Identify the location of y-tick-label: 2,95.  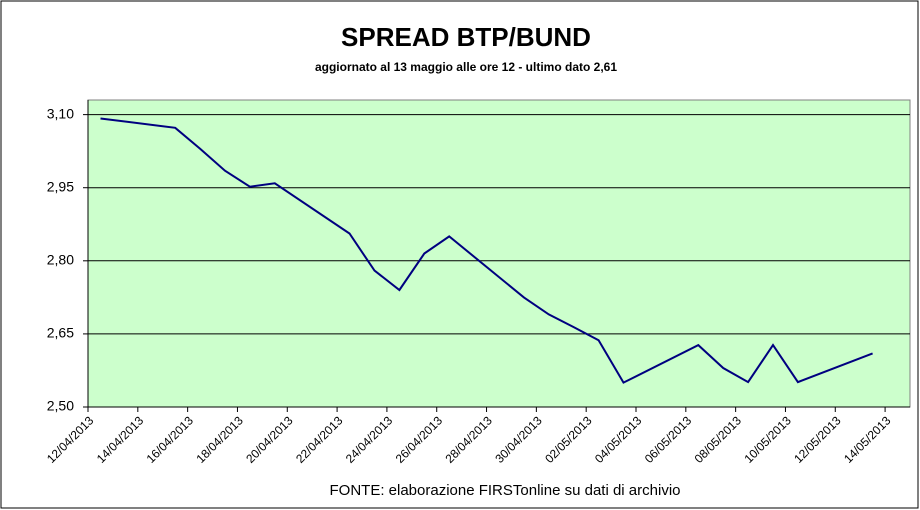
(60, 186).